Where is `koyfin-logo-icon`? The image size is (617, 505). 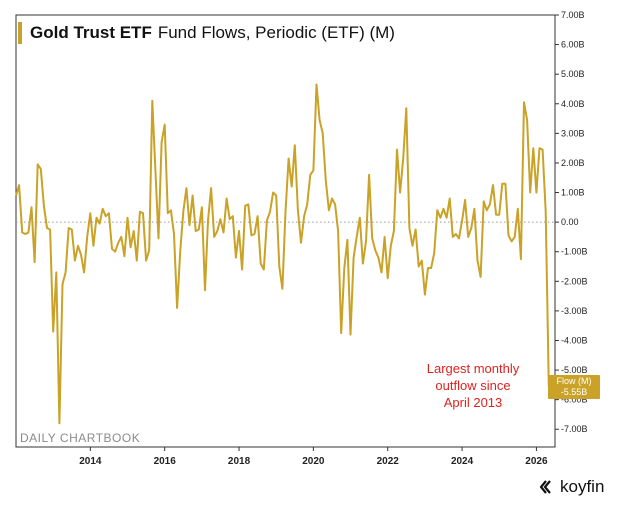 koyfin-logo-icon is located at coordinates (545, 487).